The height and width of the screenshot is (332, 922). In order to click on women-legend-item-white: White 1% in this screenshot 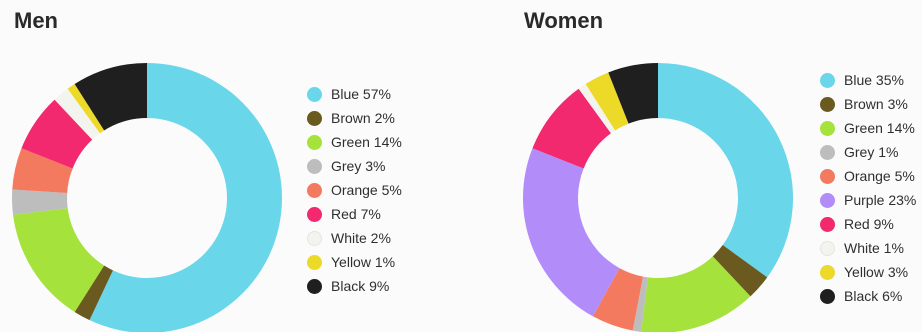, I will do `click(868, 248)`.